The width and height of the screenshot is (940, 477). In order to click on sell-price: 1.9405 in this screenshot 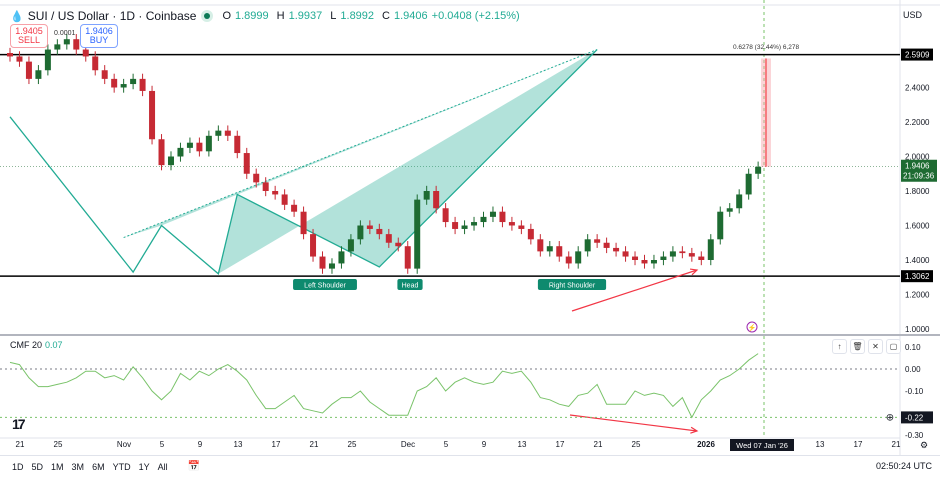, I will do `click(29, 31)`.